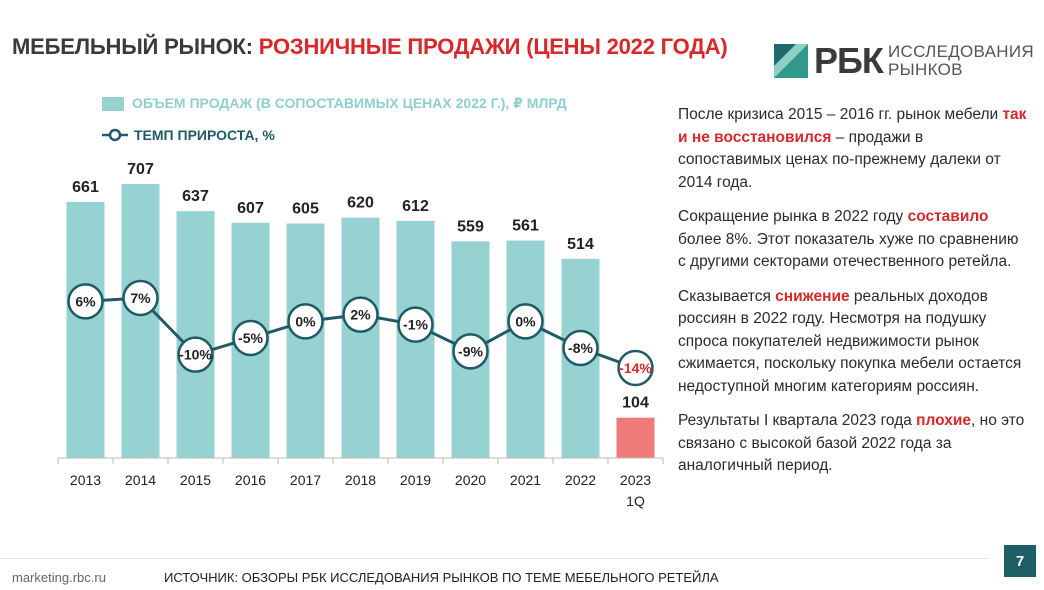 The height and width of the screenshot is (590, 1044). Describe the element at coordinates (495, 558) in the screenshot. I see `footer-divider` at that location.